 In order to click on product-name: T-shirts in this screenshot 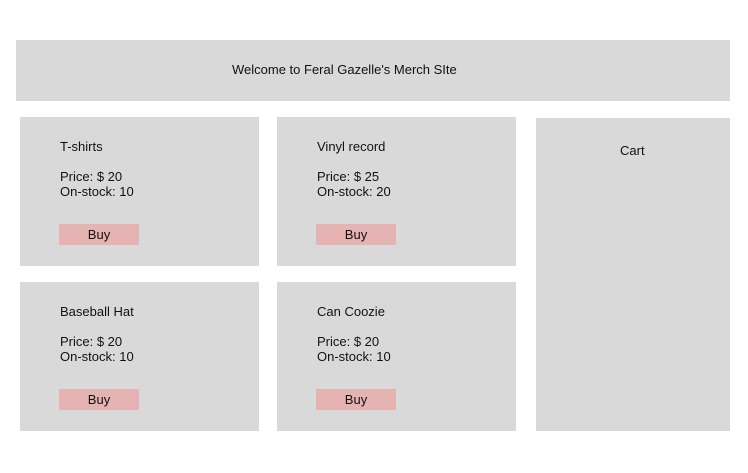, I will do `click(81, 146)`.